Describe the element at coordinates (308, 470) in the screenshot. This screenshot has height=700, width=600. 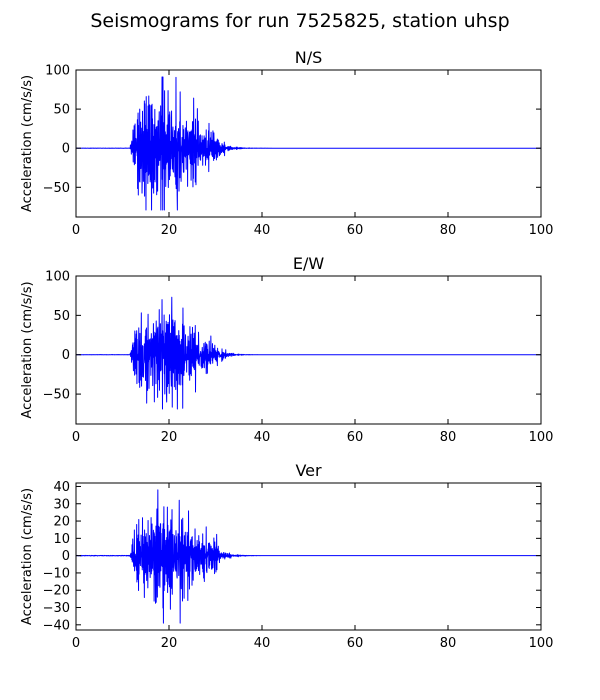
I see `subplot-title: Ver` at that location.